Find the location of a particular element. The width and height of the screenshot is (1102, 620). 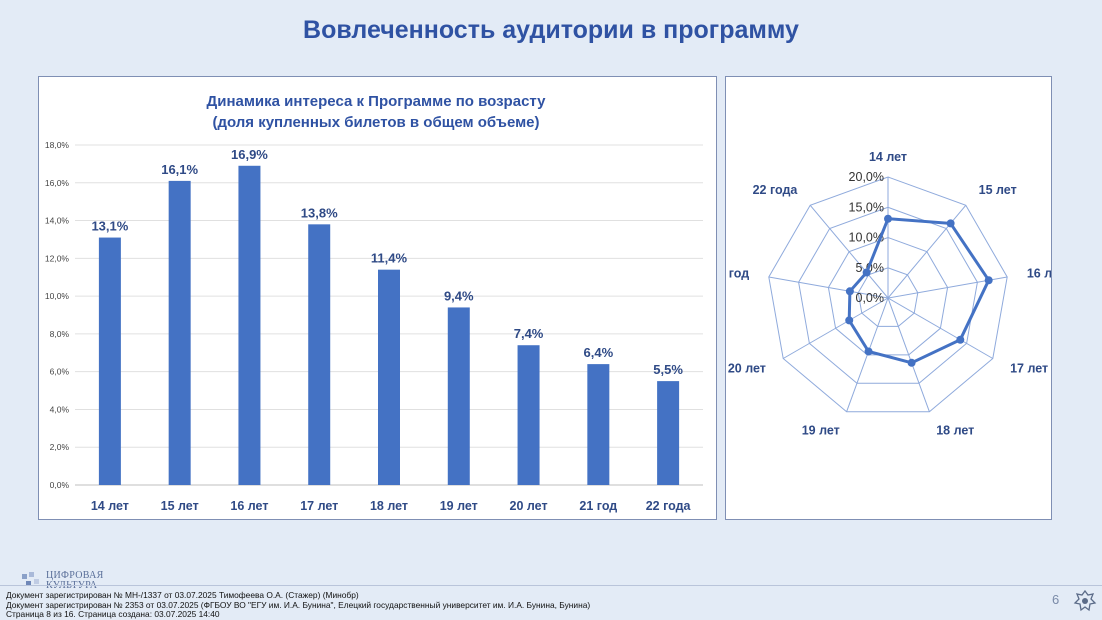

y-tick-label: 18,0% is located at coordinates (57, 145).